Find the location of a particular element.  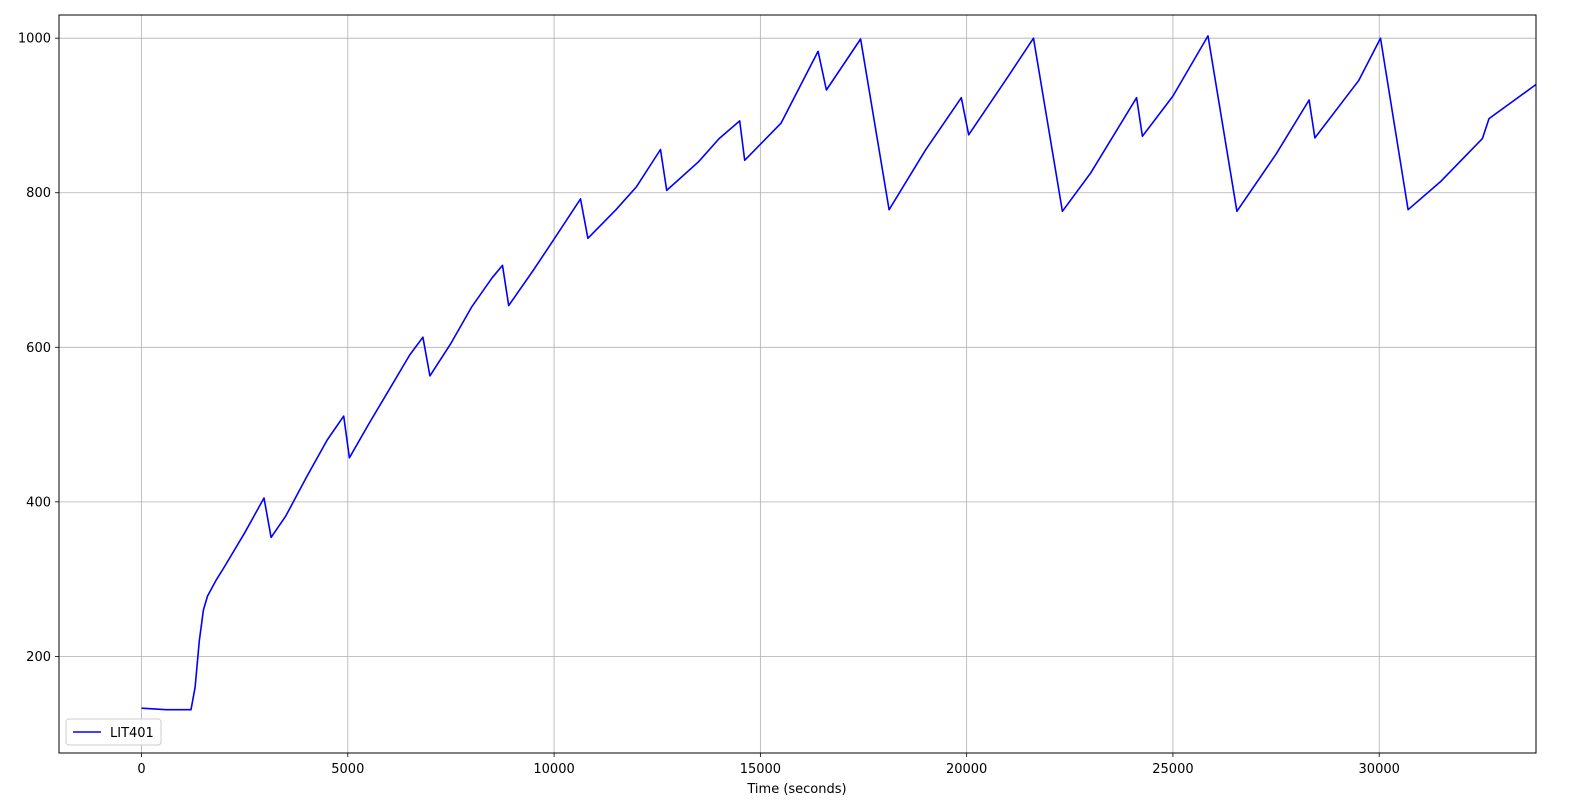

legend: LIT401 is located at coordinates (113, 732).